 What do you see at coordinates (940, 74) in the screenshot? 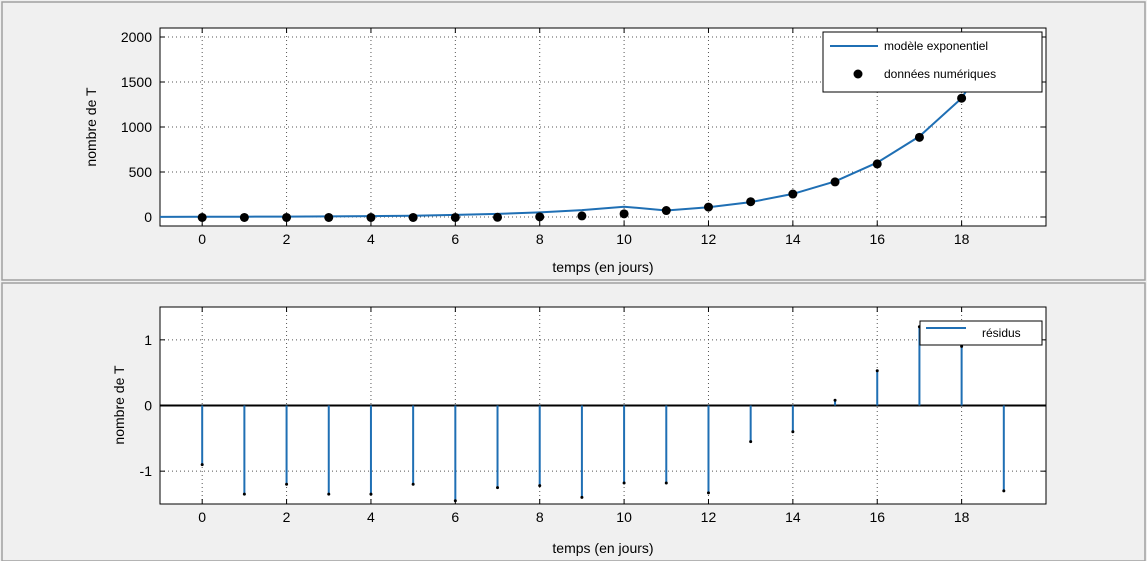
I see `legend-label-data: données numériques` at bounding box center [940, 74].